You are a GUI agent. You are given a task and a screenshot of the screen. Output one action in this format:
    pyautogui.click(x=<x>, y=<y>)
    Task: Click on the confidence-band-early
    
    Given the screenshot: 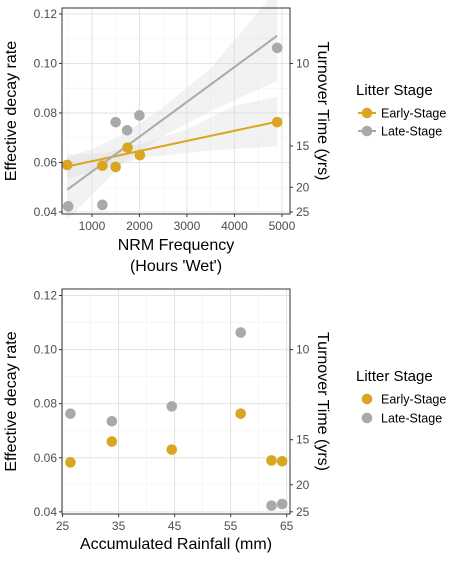 What is the action you would take?
    pyautogui.click(x=172, y=137)
    